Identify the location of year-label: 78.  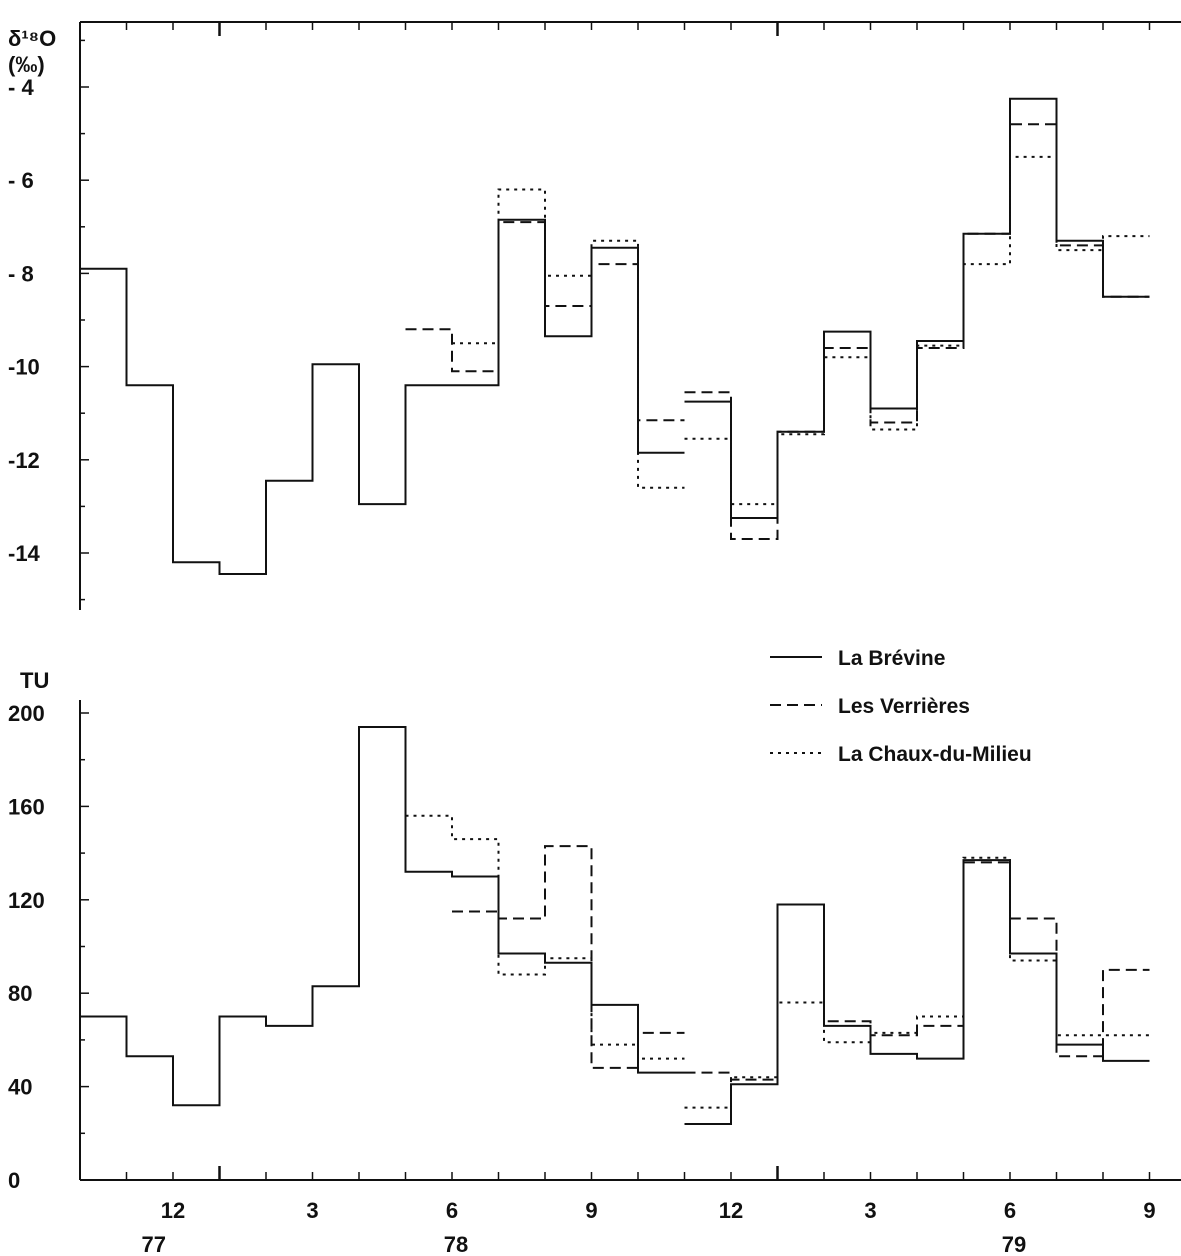
(456, 1244).